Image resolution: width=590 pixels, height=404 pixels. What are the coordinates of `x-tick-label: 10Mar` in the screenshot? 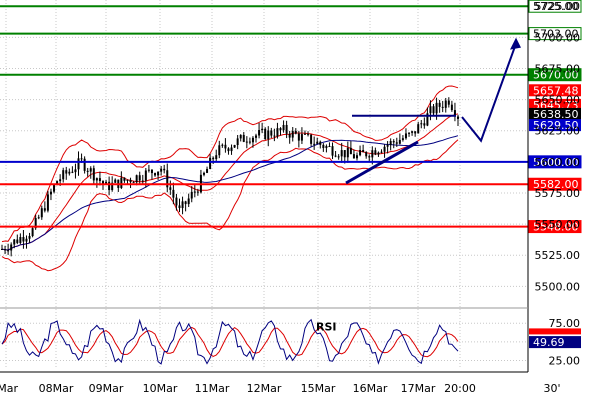 It's located at (160, 388).